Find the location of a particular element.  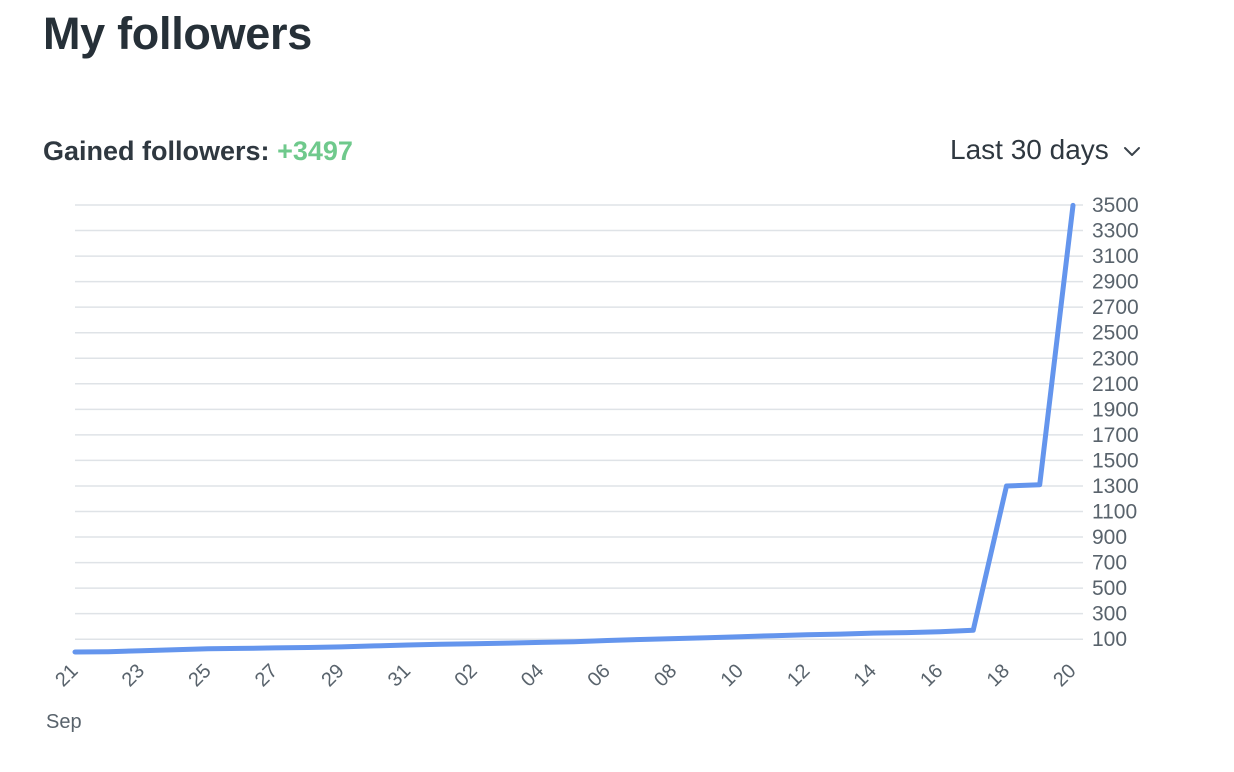

x-tick-label: 06 is located at coordinates (599, 675).